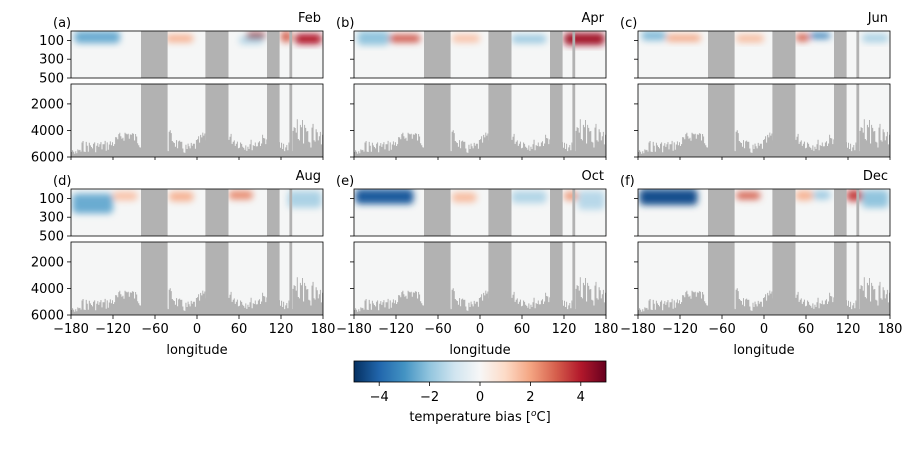  Describe the element at coordinates (51, 79) in the screenshot. I see `y-tick-label: 500` at that location.